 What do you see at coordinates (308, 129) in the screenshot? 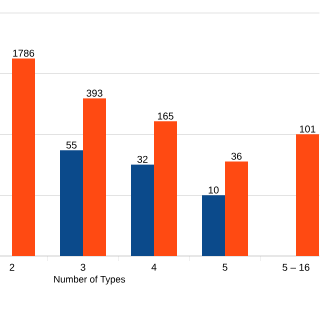
I see `data-label: 101` at bounding box center [308, 129].